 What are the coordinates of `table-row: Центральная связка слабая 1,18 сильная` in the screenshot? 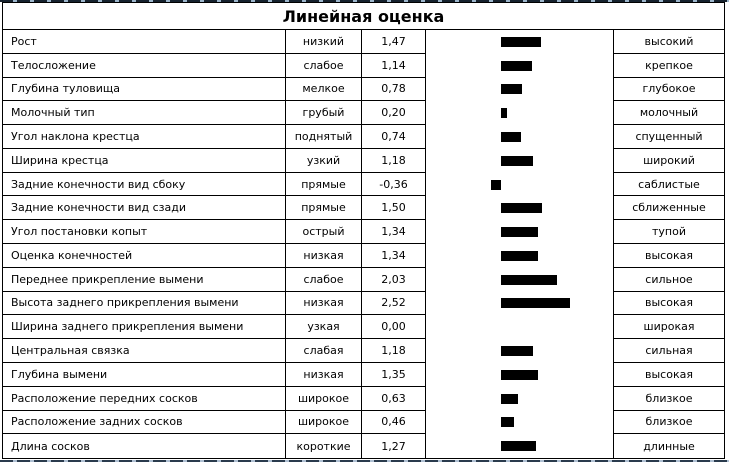 It's located at (363, 351).